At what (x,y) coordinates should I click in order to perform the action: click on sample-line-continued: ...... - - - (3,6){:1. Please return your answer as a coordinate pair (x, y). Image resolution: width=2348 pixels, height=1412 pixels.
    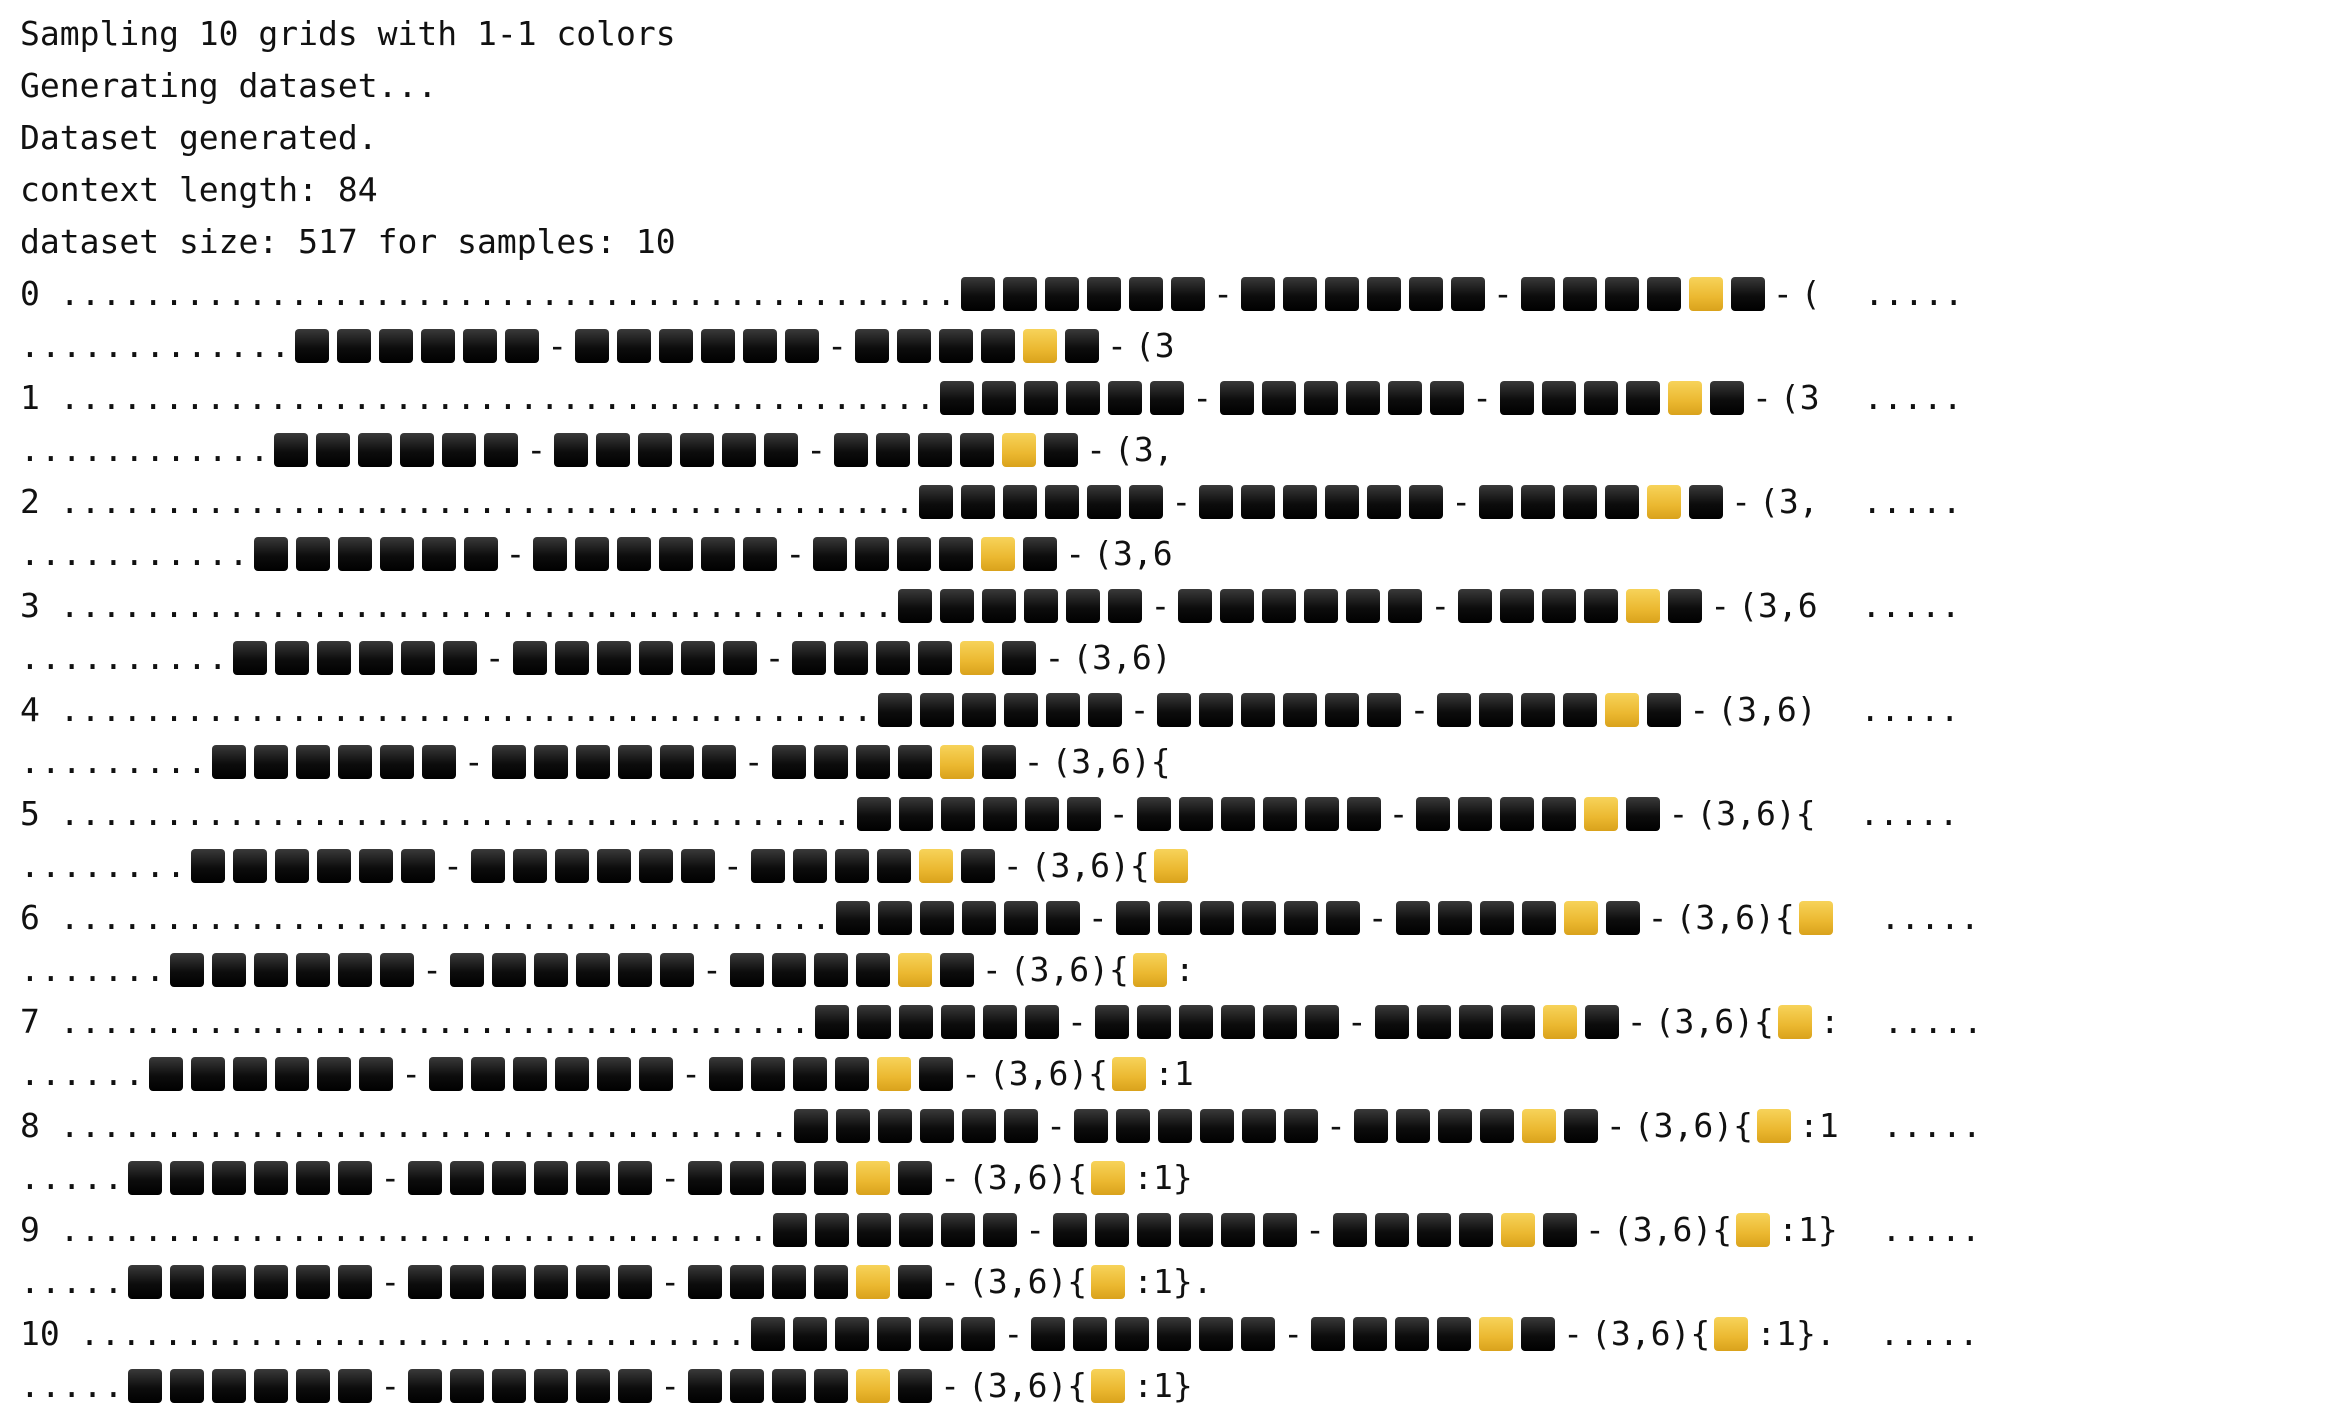
    Looking at the image, I should click on (1180, 1074).